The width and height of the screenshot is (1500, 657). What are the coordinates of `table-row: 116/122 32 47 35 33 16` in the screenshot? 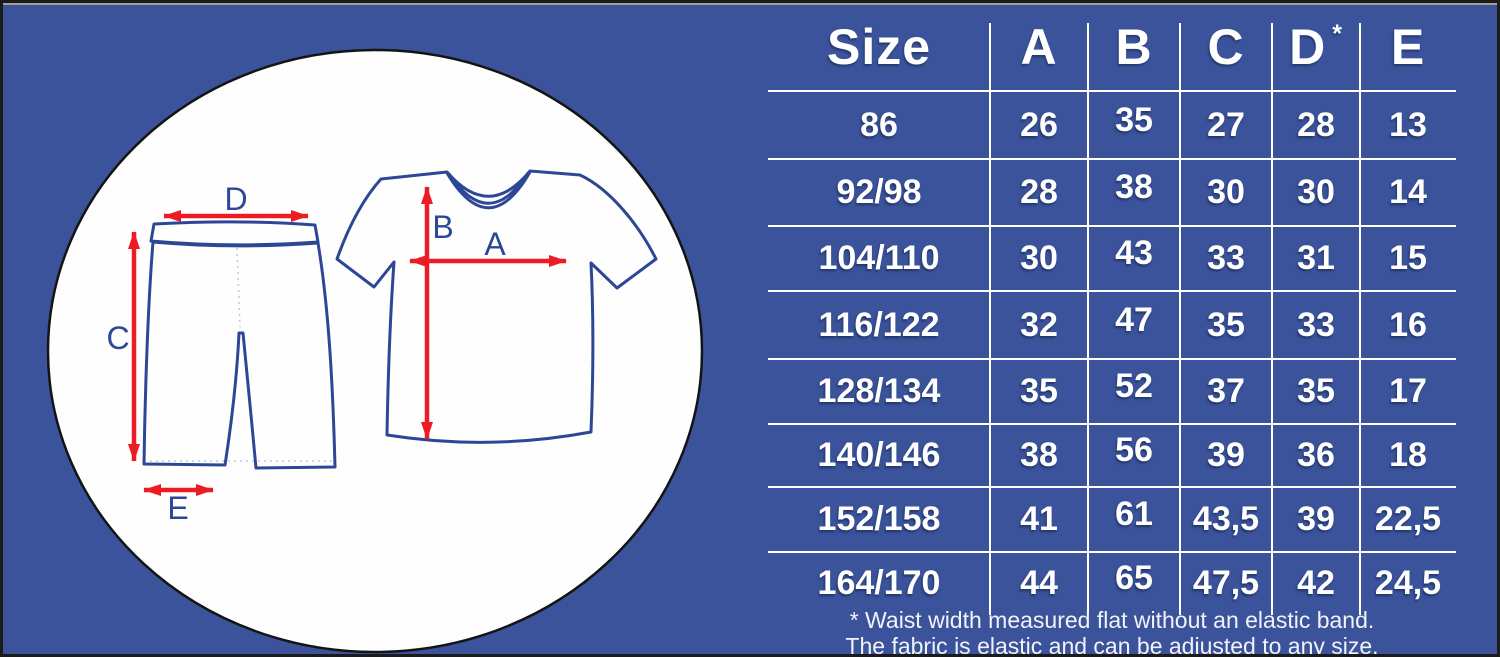 It's located at (1112, 325).